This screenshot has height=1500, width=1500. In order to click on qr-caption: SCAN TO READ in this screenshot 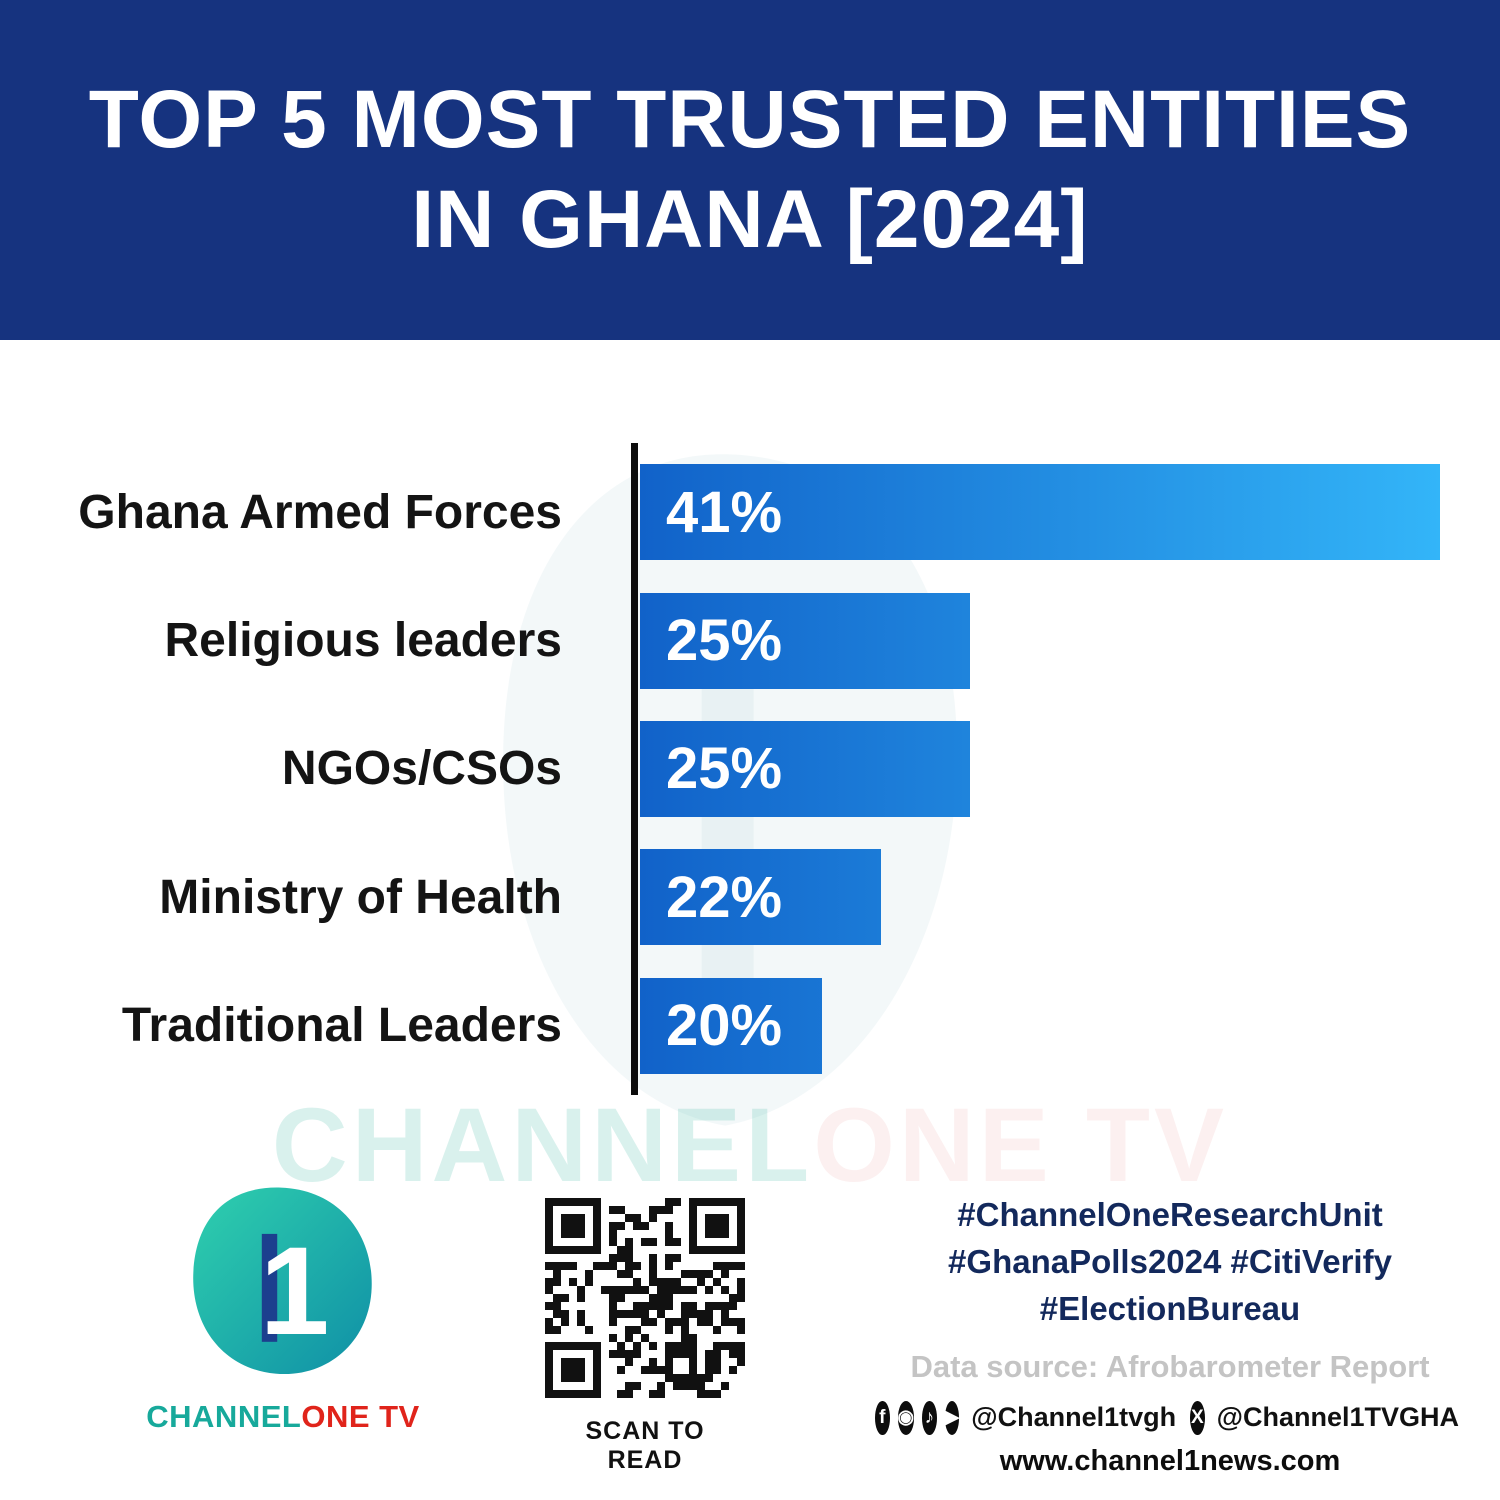, I will do `click(645, 1445)`.